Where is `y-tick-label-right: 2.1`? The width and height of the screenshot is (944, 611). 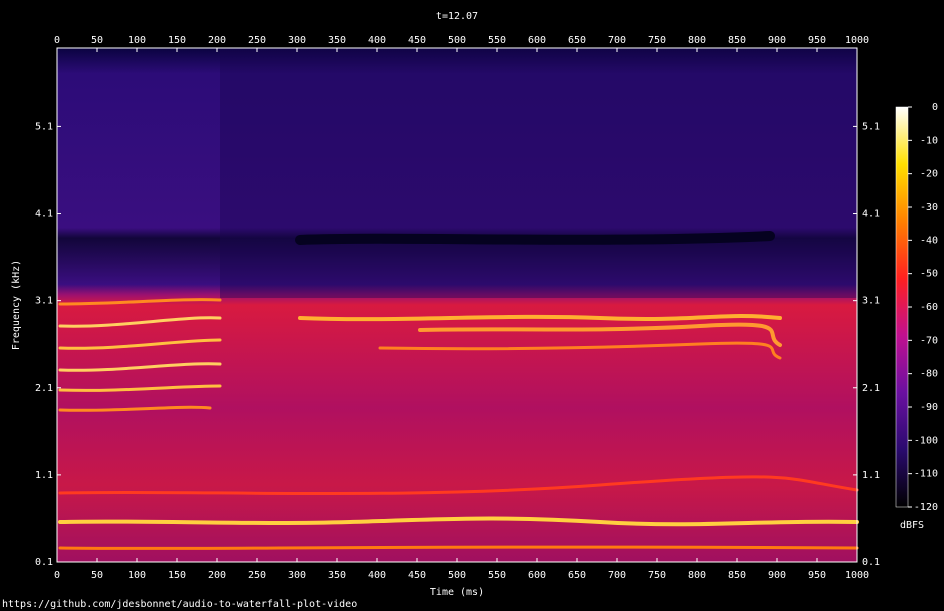
y-tick-label-right: 2.1 is located at coordinates (871, 388).